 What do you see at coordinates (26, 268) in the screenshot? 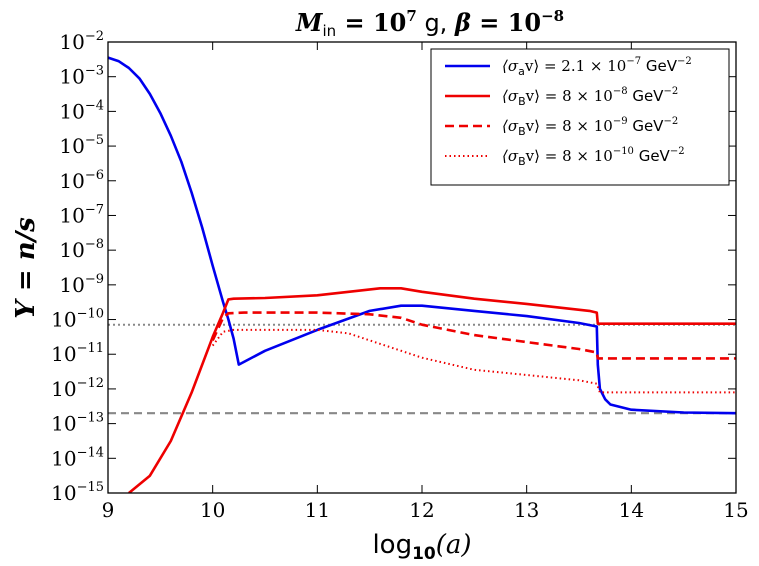
I see `y-axis-label: Y = n/s` at bounding box center [26, 268].